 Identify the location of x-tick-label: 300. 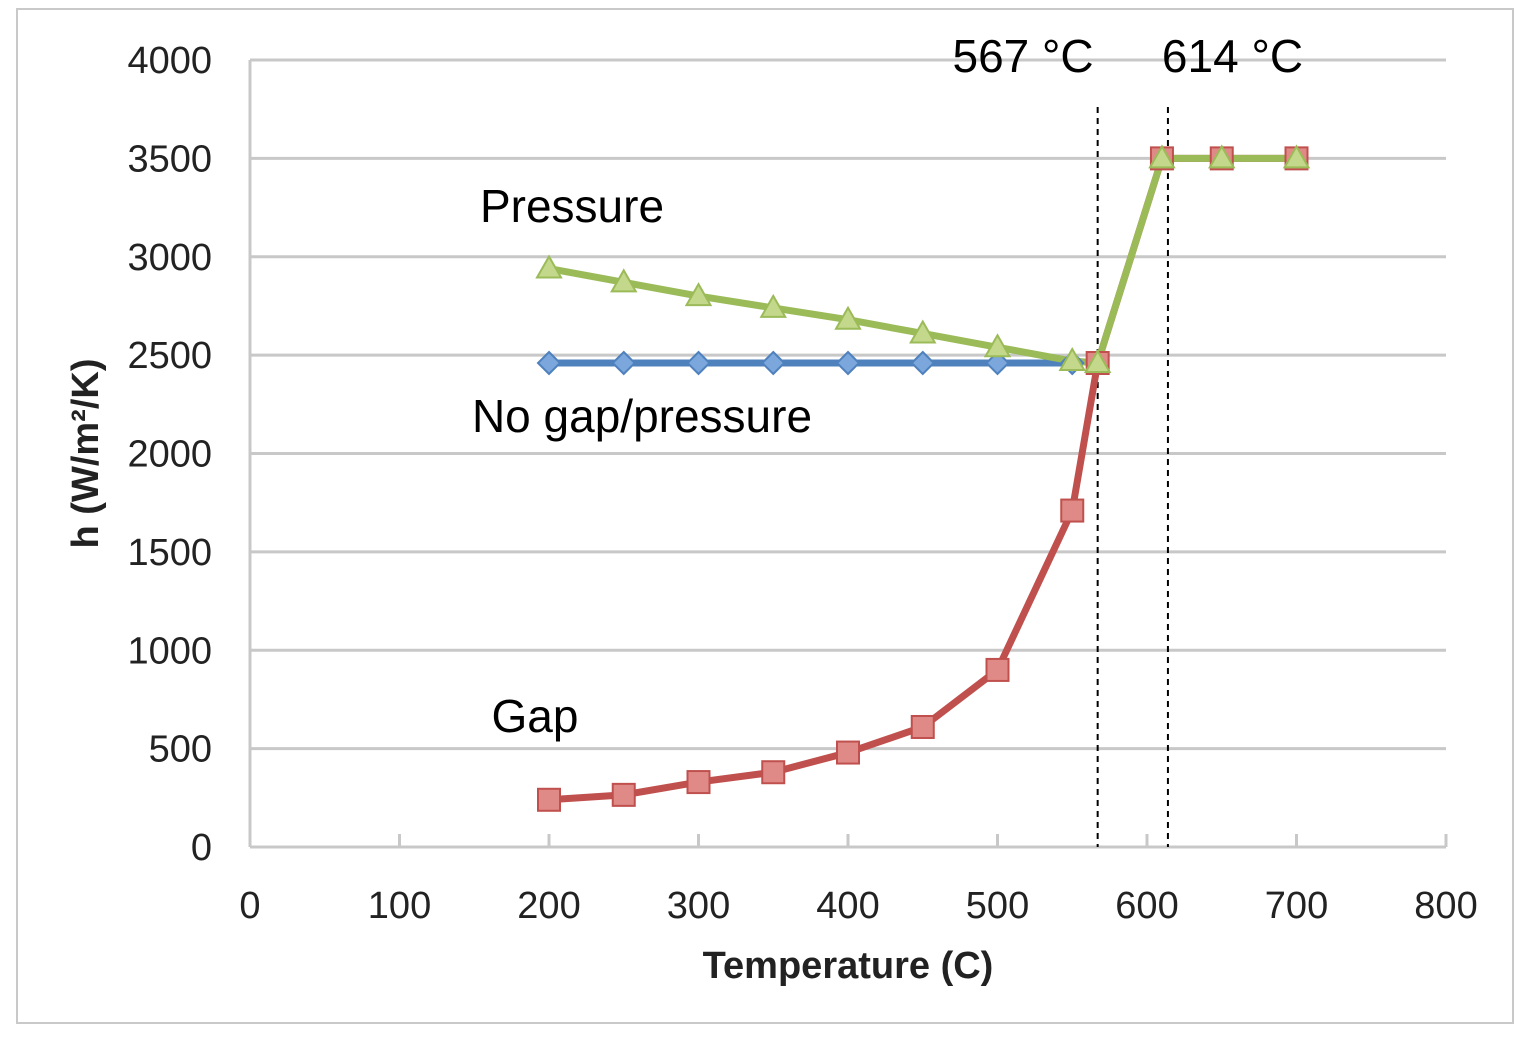
(698, 906).